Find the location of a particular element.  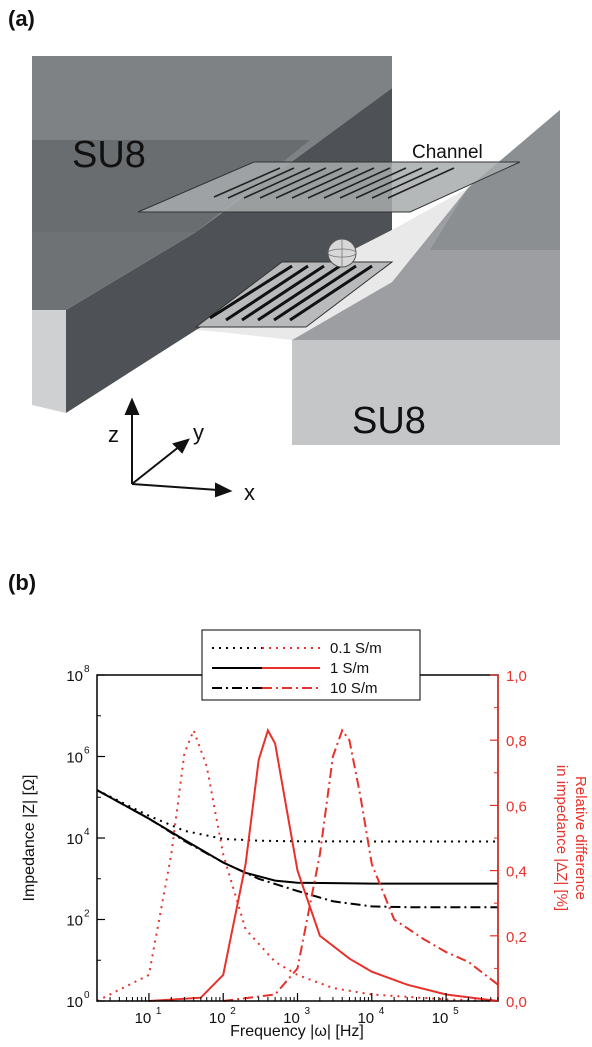

legend: 0.1 S/m 1 S/m 10 S/m is located at coordinates (311, 665).